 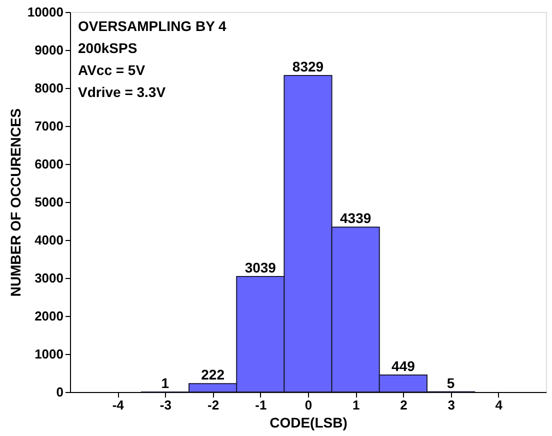 What do you see at coordinates (260, 268) in the screenshot?
I see `data-label: 3039` at bounding box center [260, 268].